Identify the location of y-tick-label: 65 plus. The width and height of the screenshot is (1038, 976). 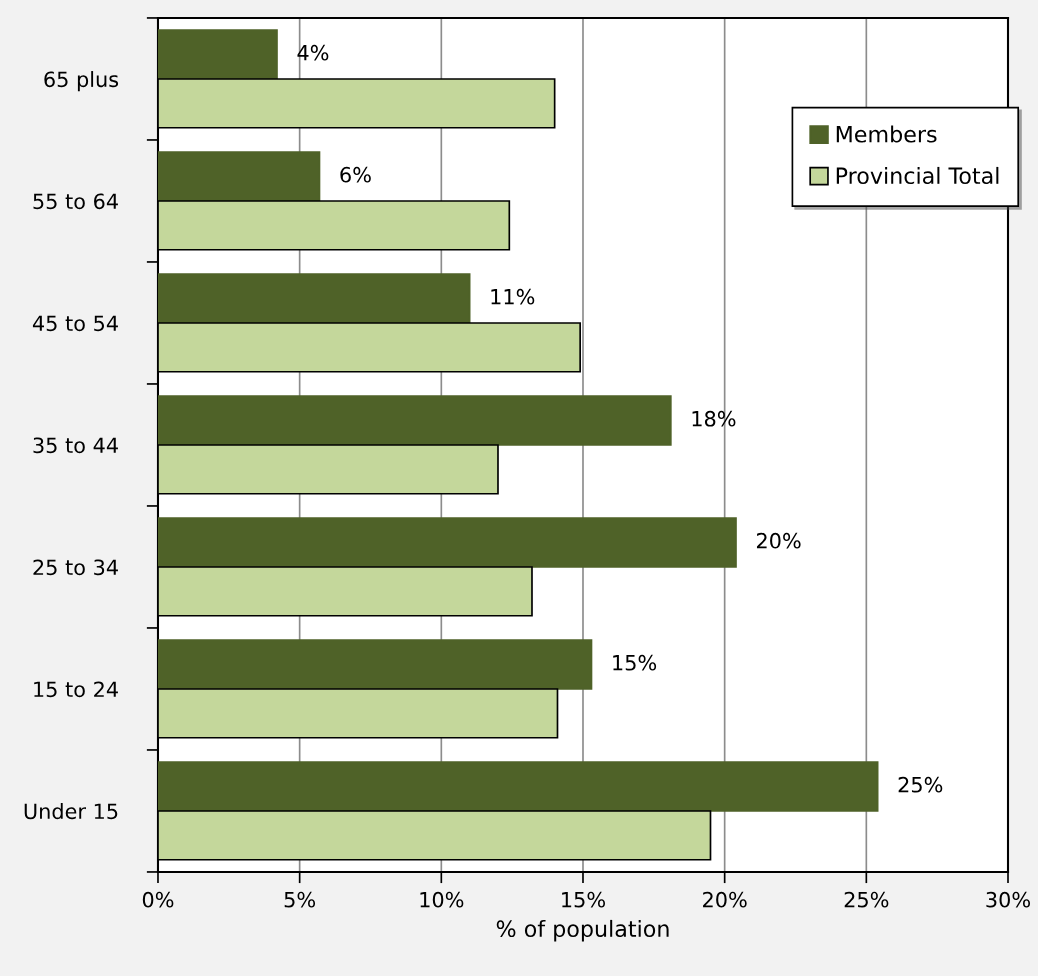
(81, 81).